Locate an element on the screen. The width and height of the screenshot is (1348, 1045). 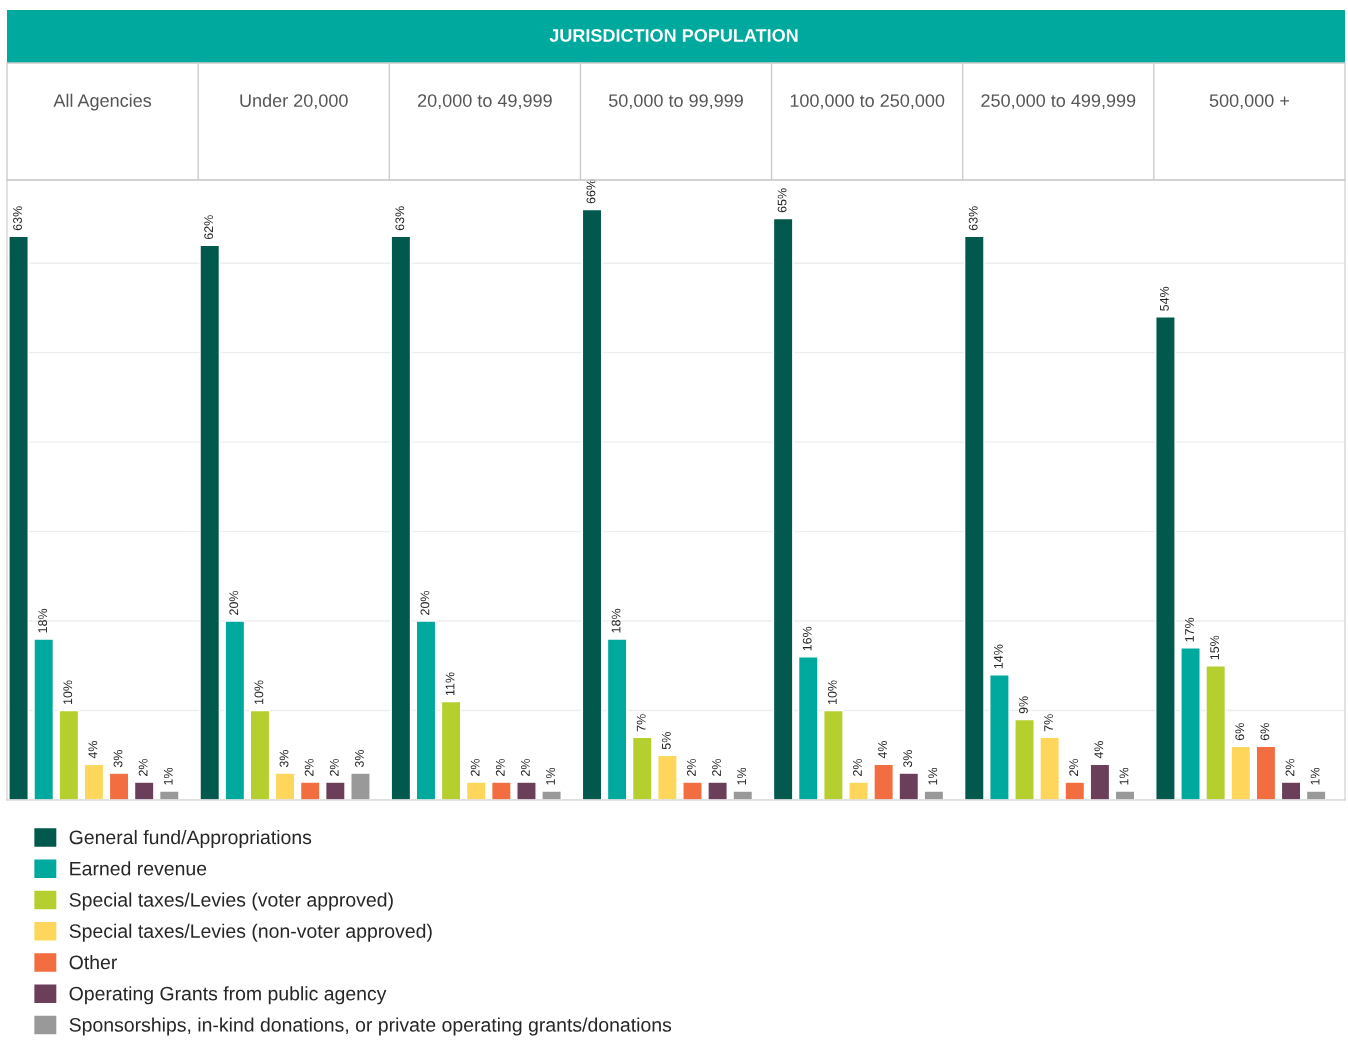
data-label: 65% is located at coordinates (782, 200).